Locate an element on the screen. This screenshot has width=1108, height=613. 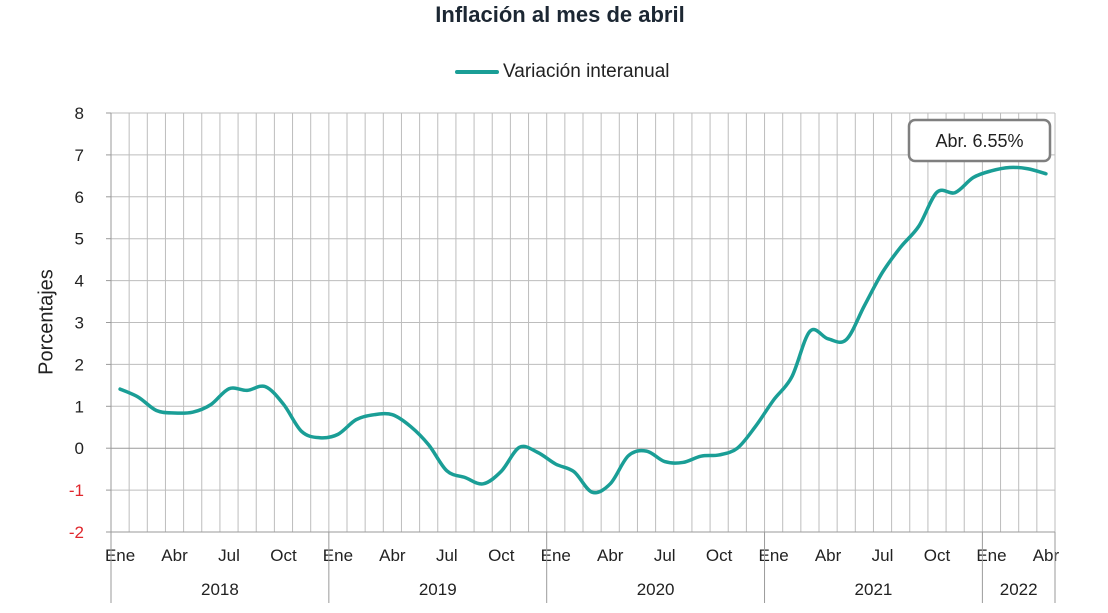
chart-title: Inflación al mes de abril is located at coordinates (560, 14).